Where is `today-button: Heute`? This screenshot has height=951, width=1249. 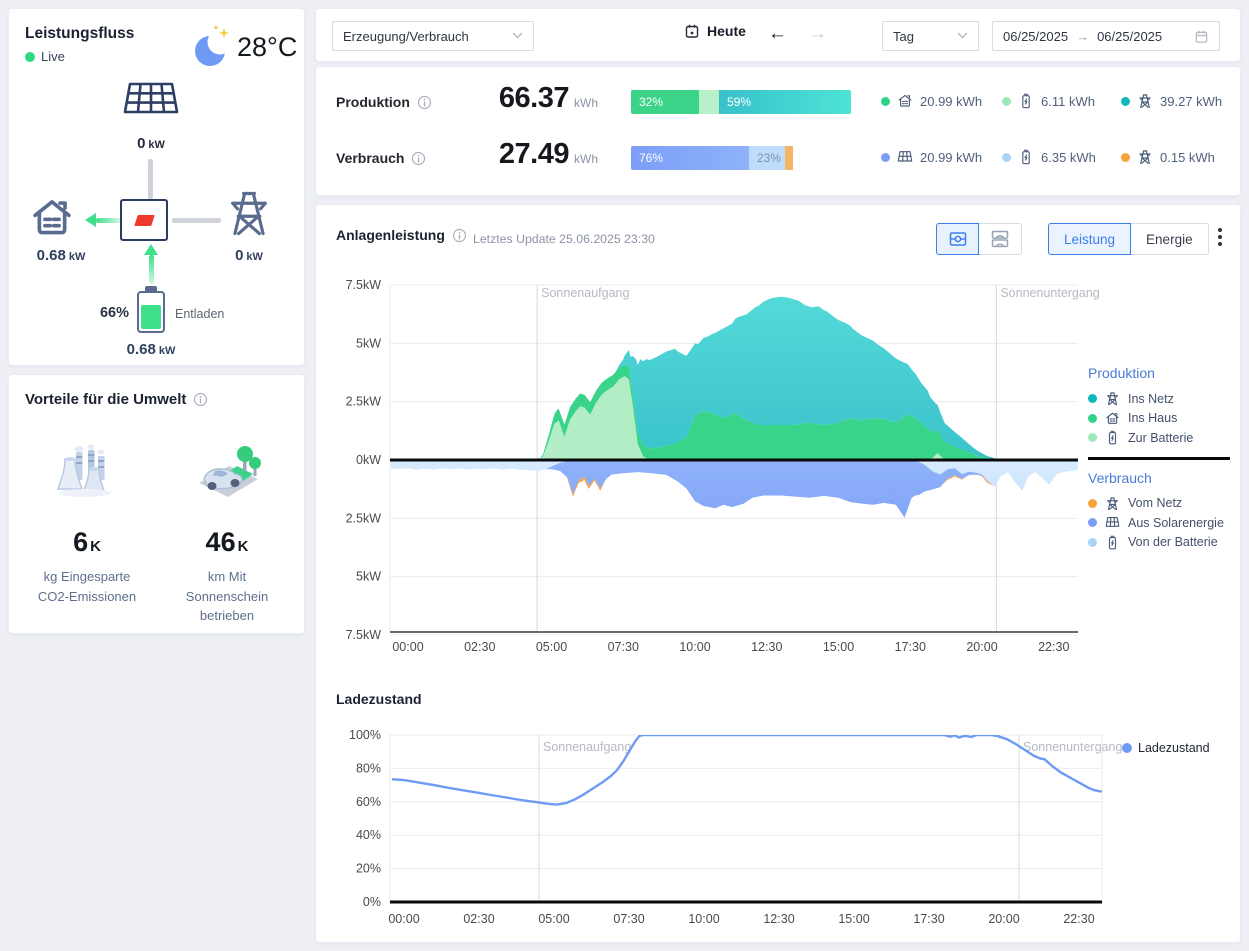 today-button: Heute is located at coordinates (715, 31).